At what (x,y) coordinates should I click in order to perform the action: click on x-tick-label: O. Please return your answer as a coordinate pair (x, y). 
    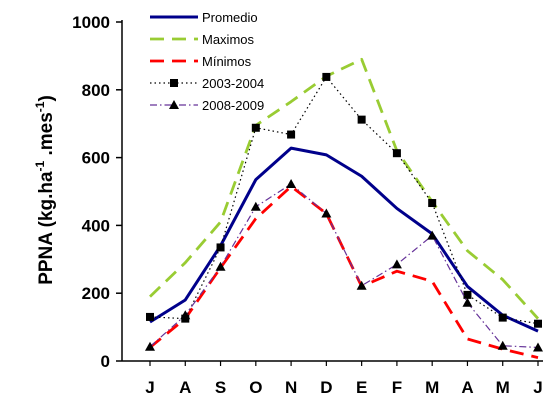
    Looking at the image, I should click on (255, 387).